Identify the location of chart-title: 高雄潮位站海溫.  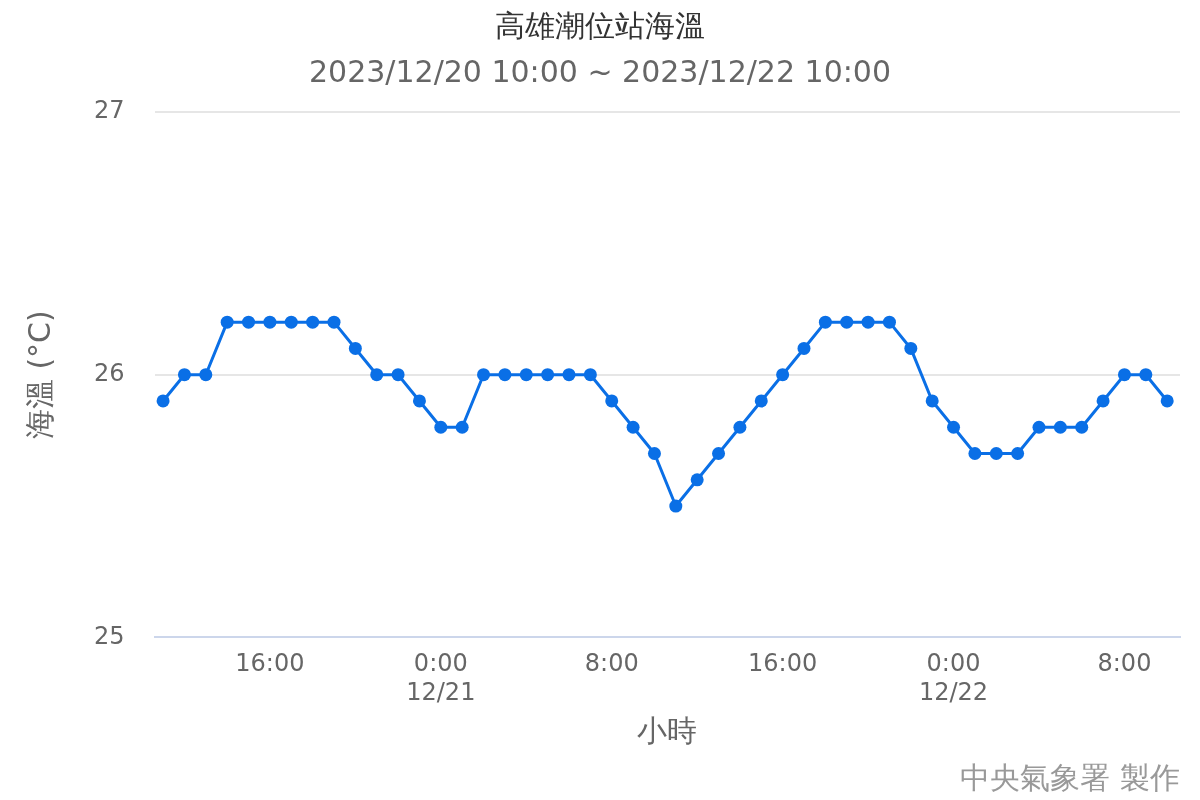
(600, 25).